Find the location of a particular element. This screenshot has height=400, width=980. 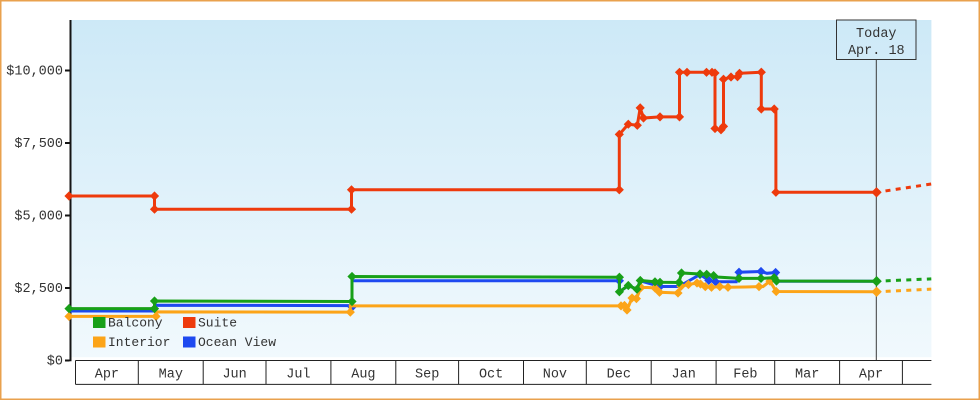

svg-text: Feb is located at coordinates (745, 374).